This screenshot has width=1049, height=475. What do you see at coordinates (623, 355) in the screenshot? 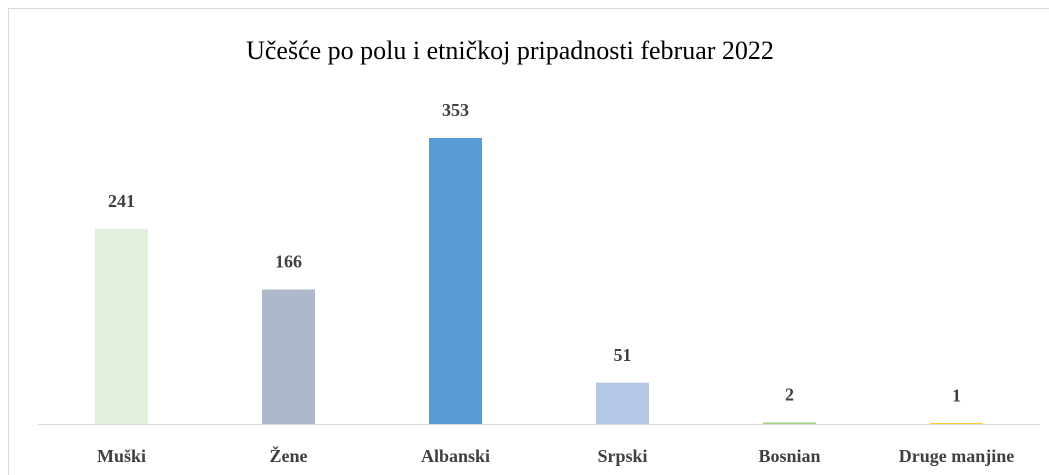
I see `data-label: 51` at bounding box center [623, 355].